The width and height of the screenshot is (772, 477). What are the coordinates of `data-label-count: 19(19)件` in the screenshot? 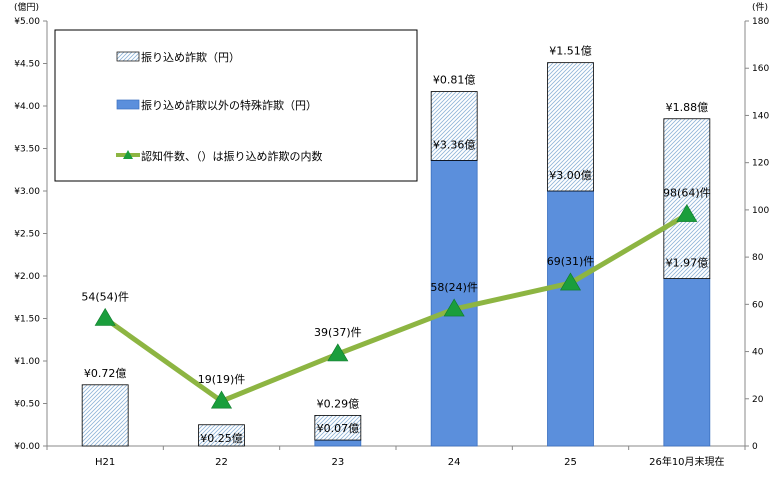 It's located at (222, 379).